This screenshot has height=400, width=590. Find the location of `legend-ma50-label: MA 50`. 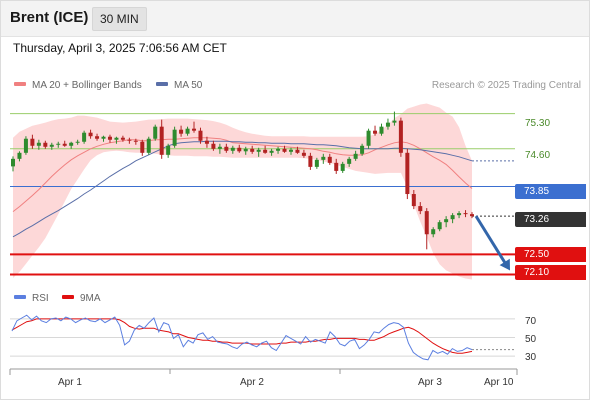

legend-ma50-label: MA 50 is located at coordinates (188, 85).